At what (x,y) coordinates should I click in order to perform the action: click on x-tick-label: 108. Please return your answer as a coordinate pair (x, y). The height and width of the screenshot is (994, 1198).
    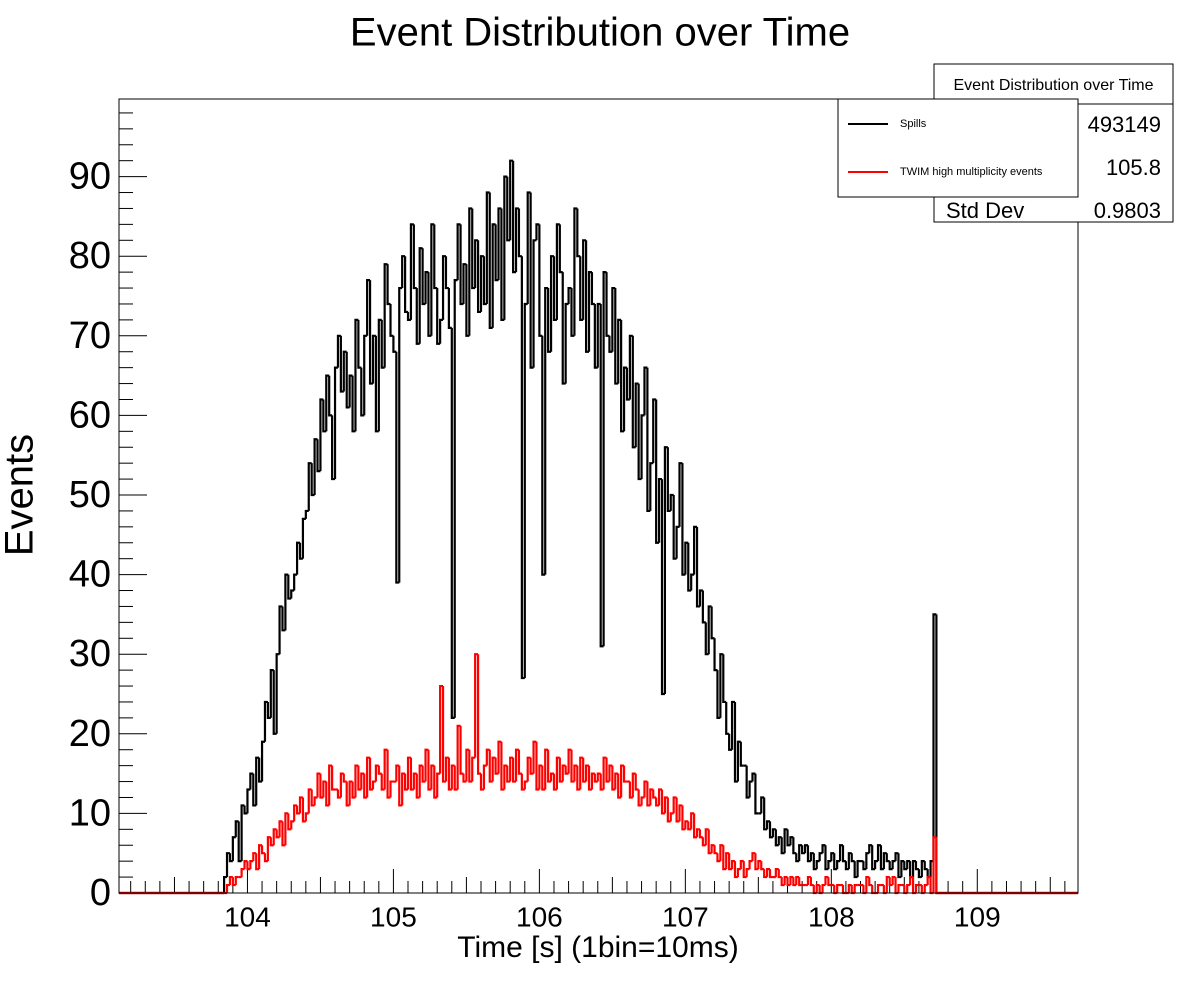
    Looking at the image, I should click on (831, 916).